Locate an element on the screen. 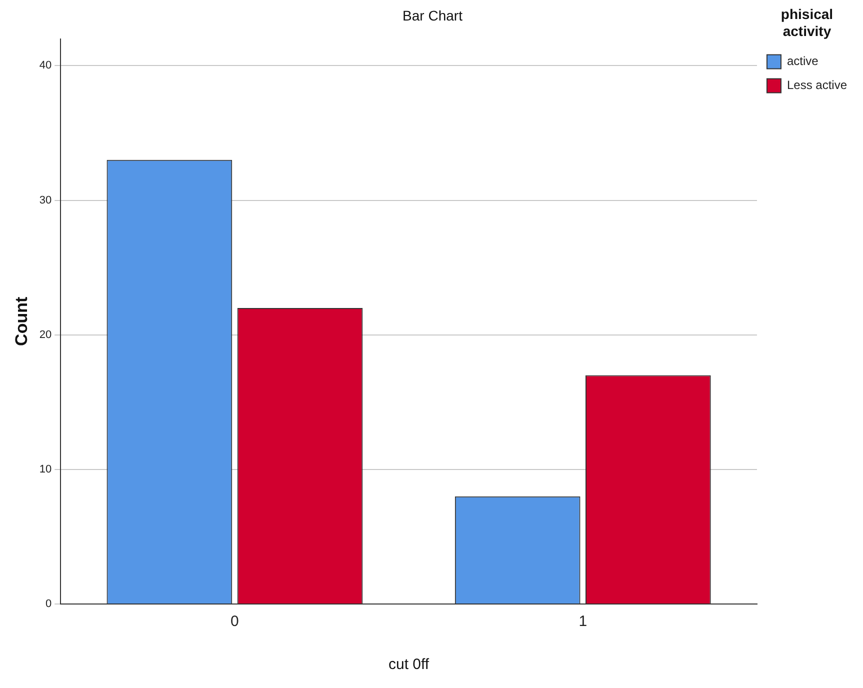 This screenshot has width=863, height=688. legend-label: Less active is located at coordinates (817, 85).